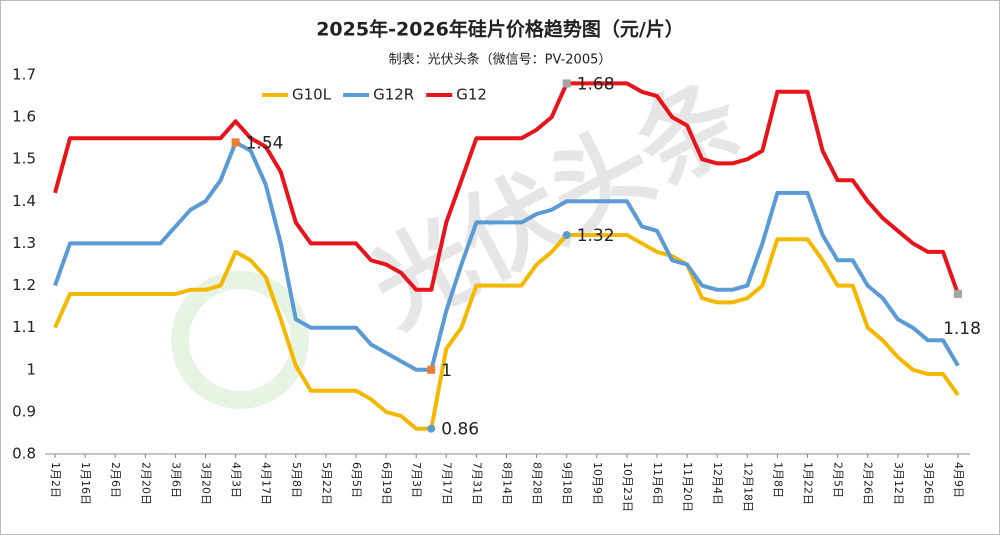  I want to click on y-tick-label: 1.2, so click(24, 285).